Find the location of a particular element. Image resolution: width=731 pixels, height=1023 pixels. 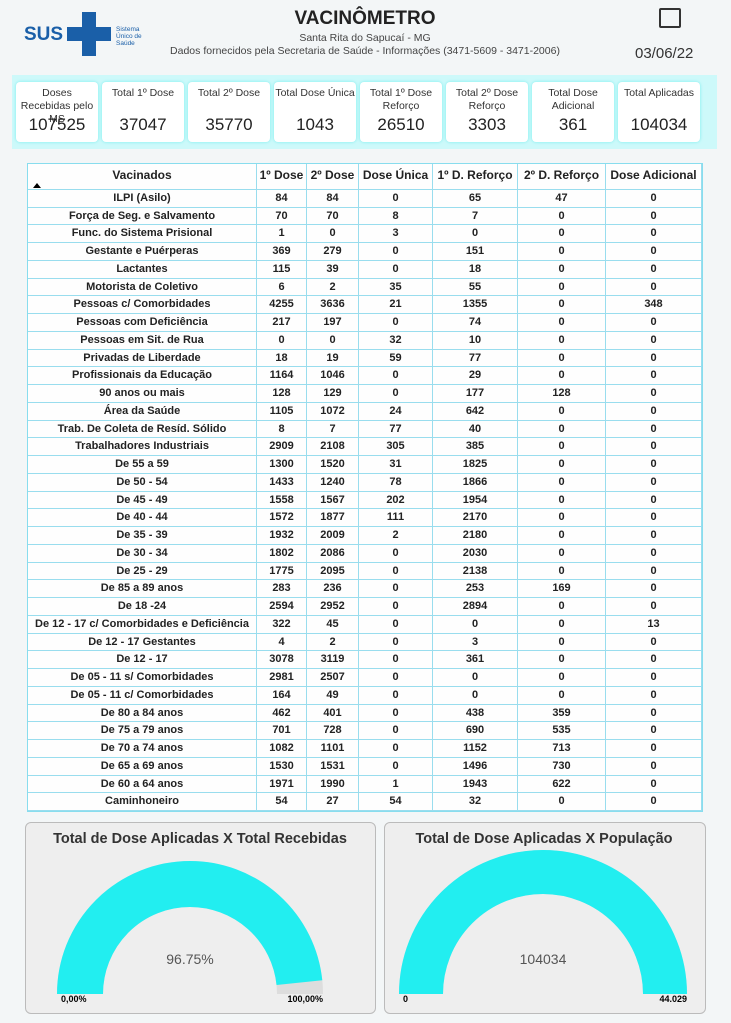

table-cell: 701 is located at coordinates (282, 731).